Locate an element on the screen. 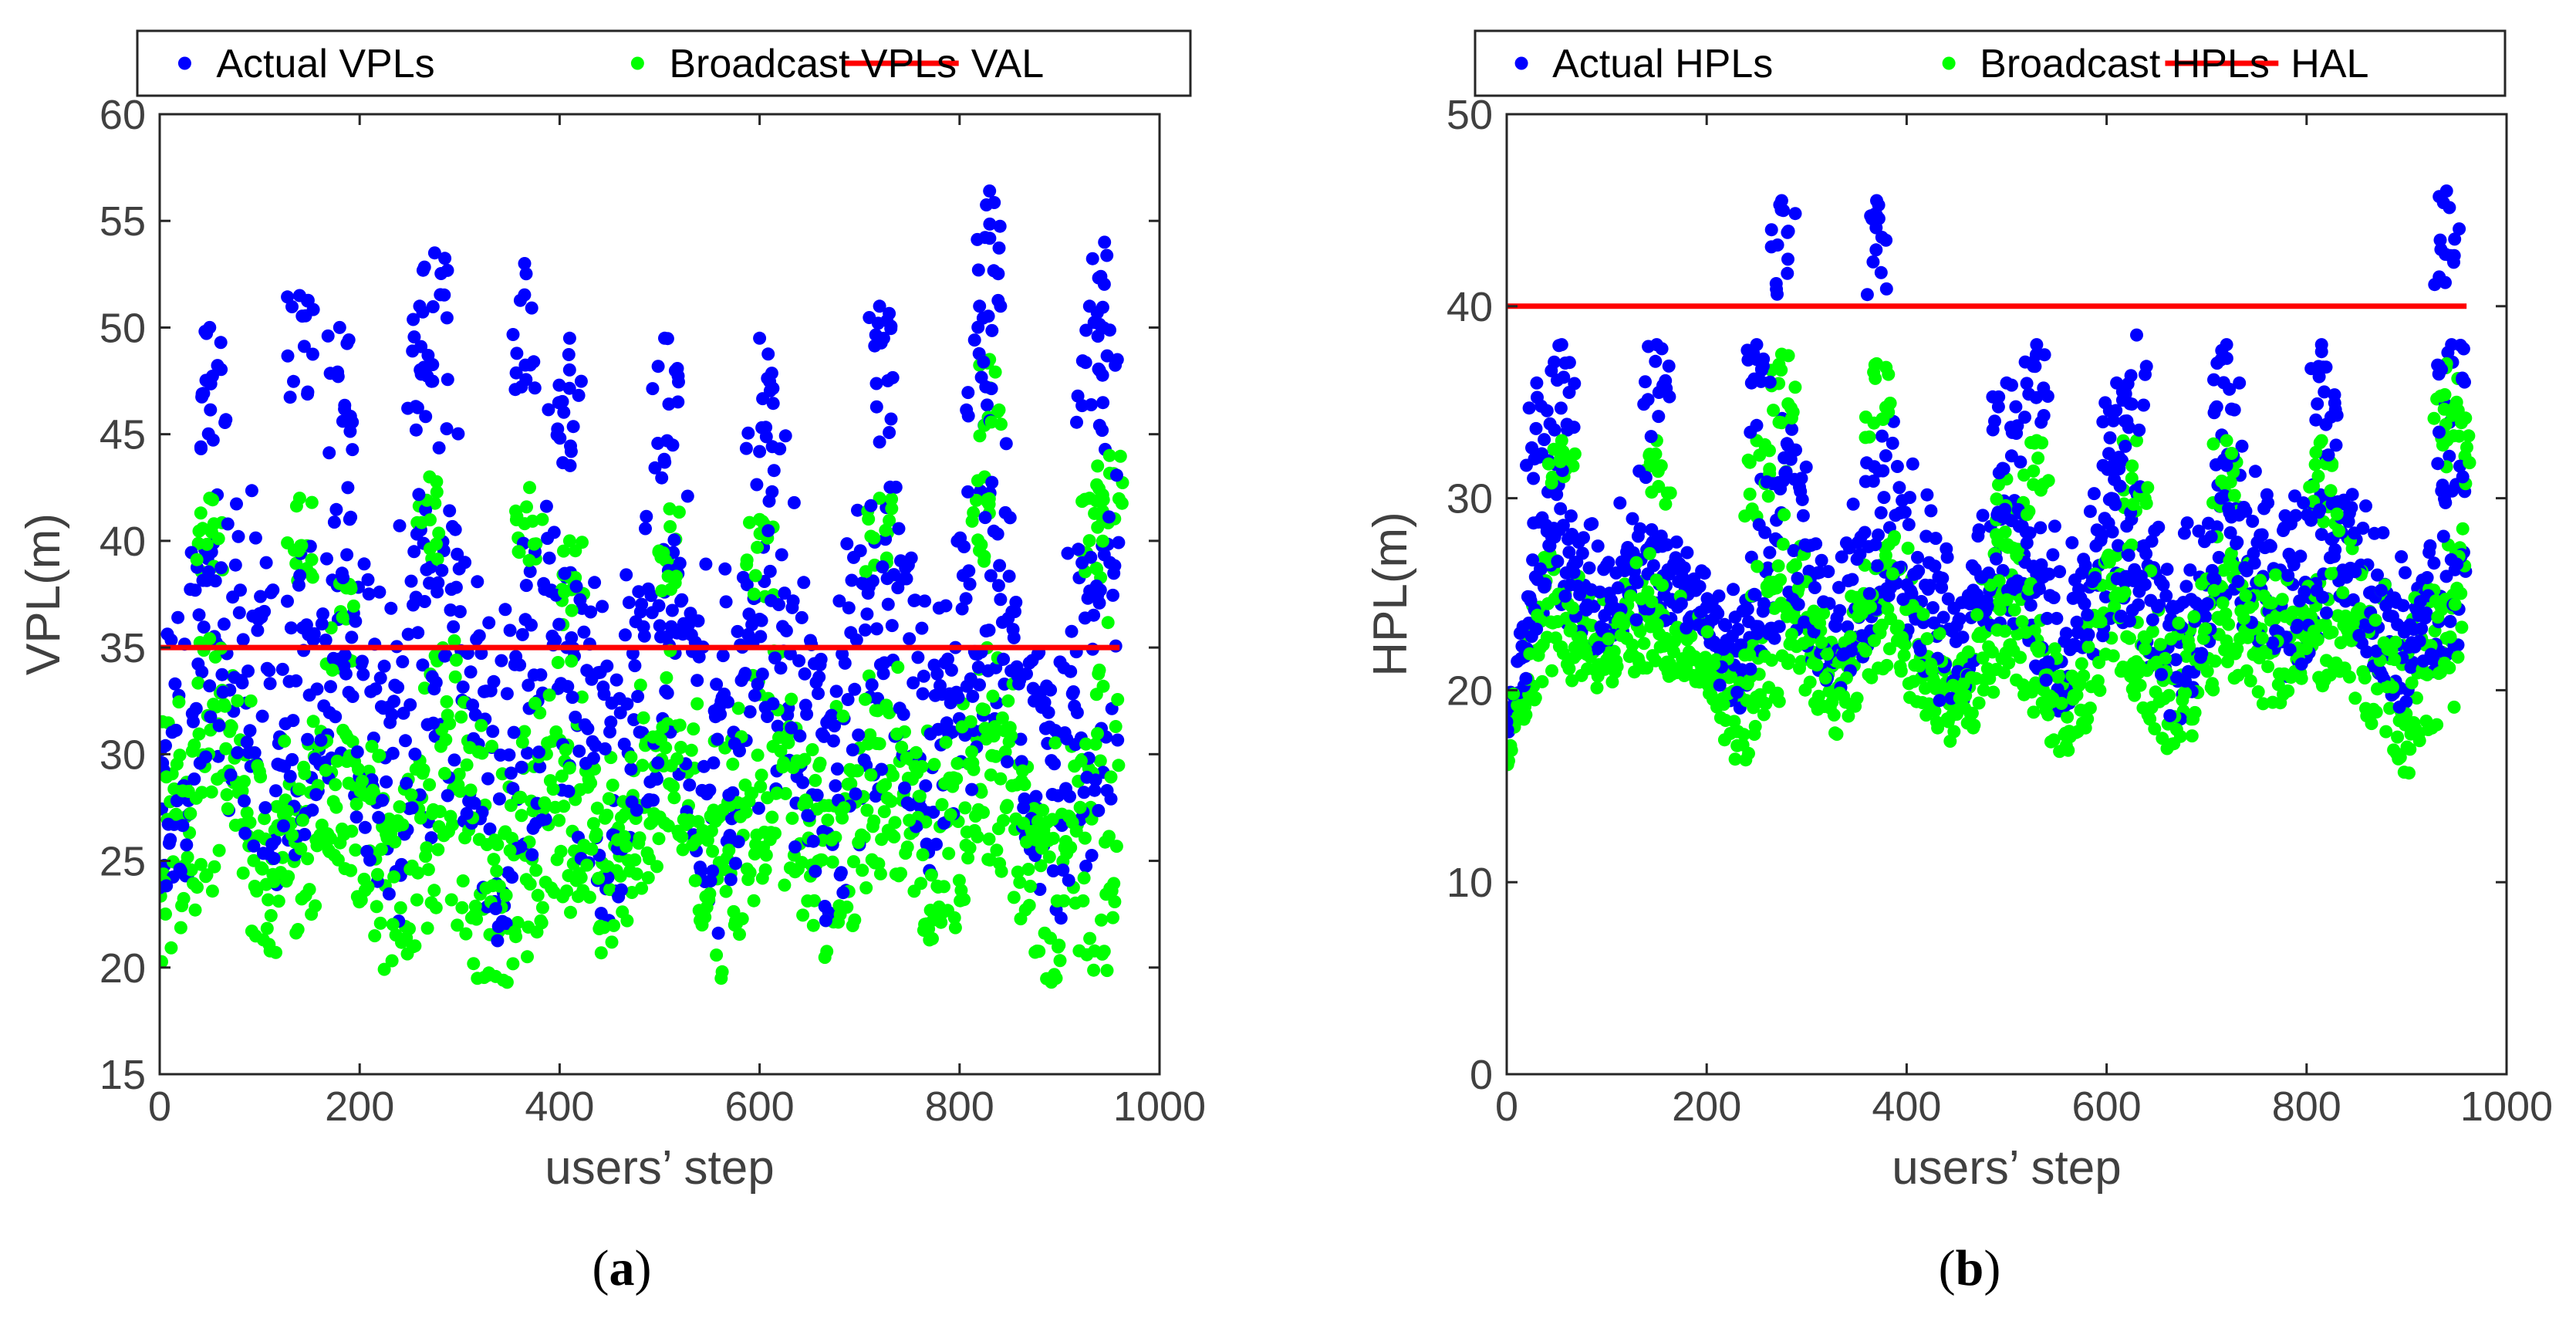 This screenshot has height=1325, width=2576. y-tick-label: 15 is located at coordinates (123, 1075).